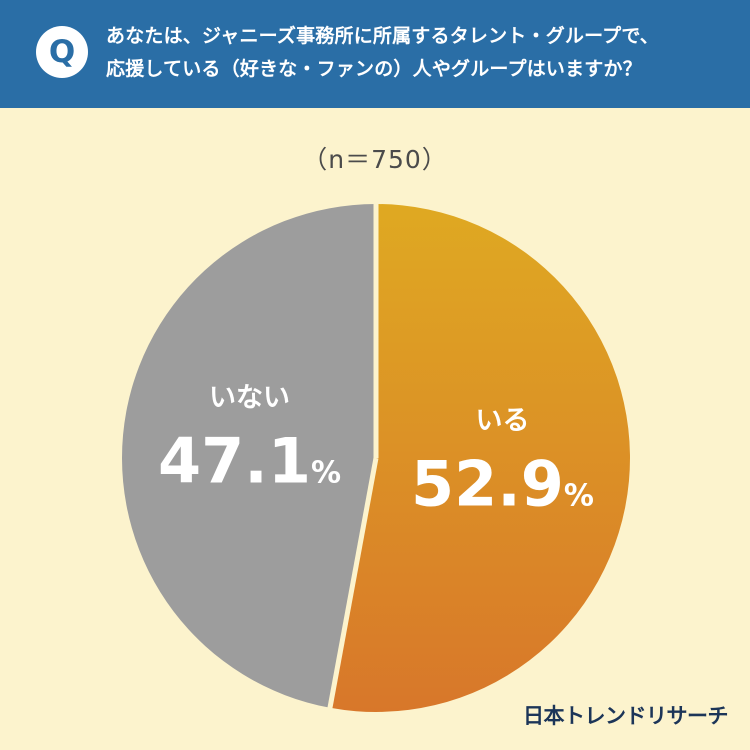  Describe the element at coordinates (502, 484) in the screenshot. I see `pie-value-yes: 52.9%` at that location.